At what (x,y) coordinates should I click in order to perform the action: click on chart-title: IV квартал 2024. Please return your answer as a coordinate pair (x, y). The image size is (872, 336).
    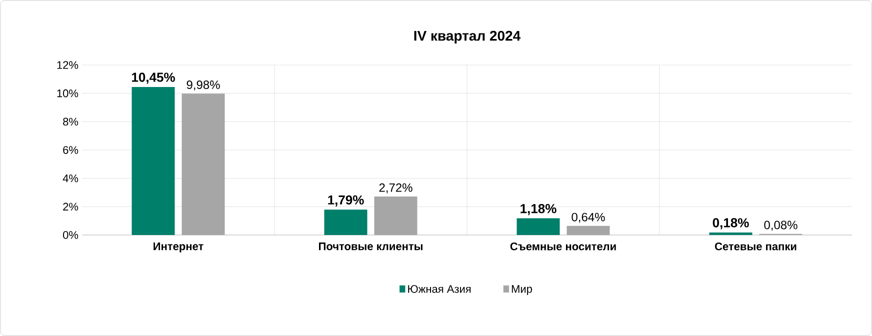
    Looking at the image, I should click on (467, 37).